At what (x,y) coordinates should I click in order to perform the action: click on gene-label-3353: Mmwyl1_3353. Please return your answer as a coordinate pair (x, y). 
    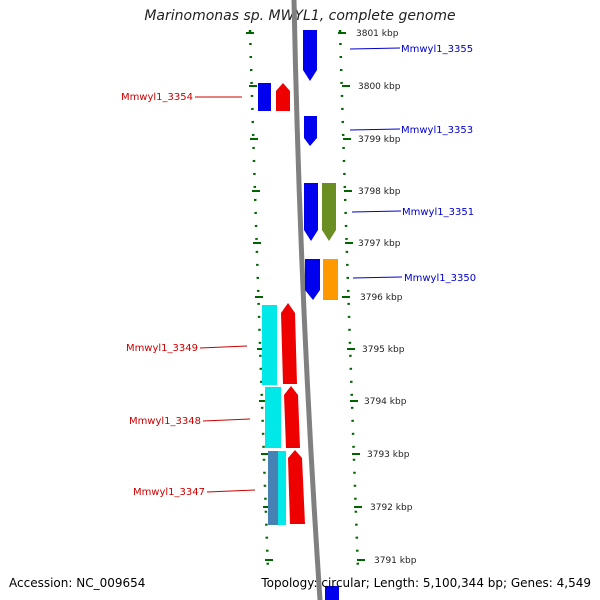
    Looking at the image, I should click on (437, 130).